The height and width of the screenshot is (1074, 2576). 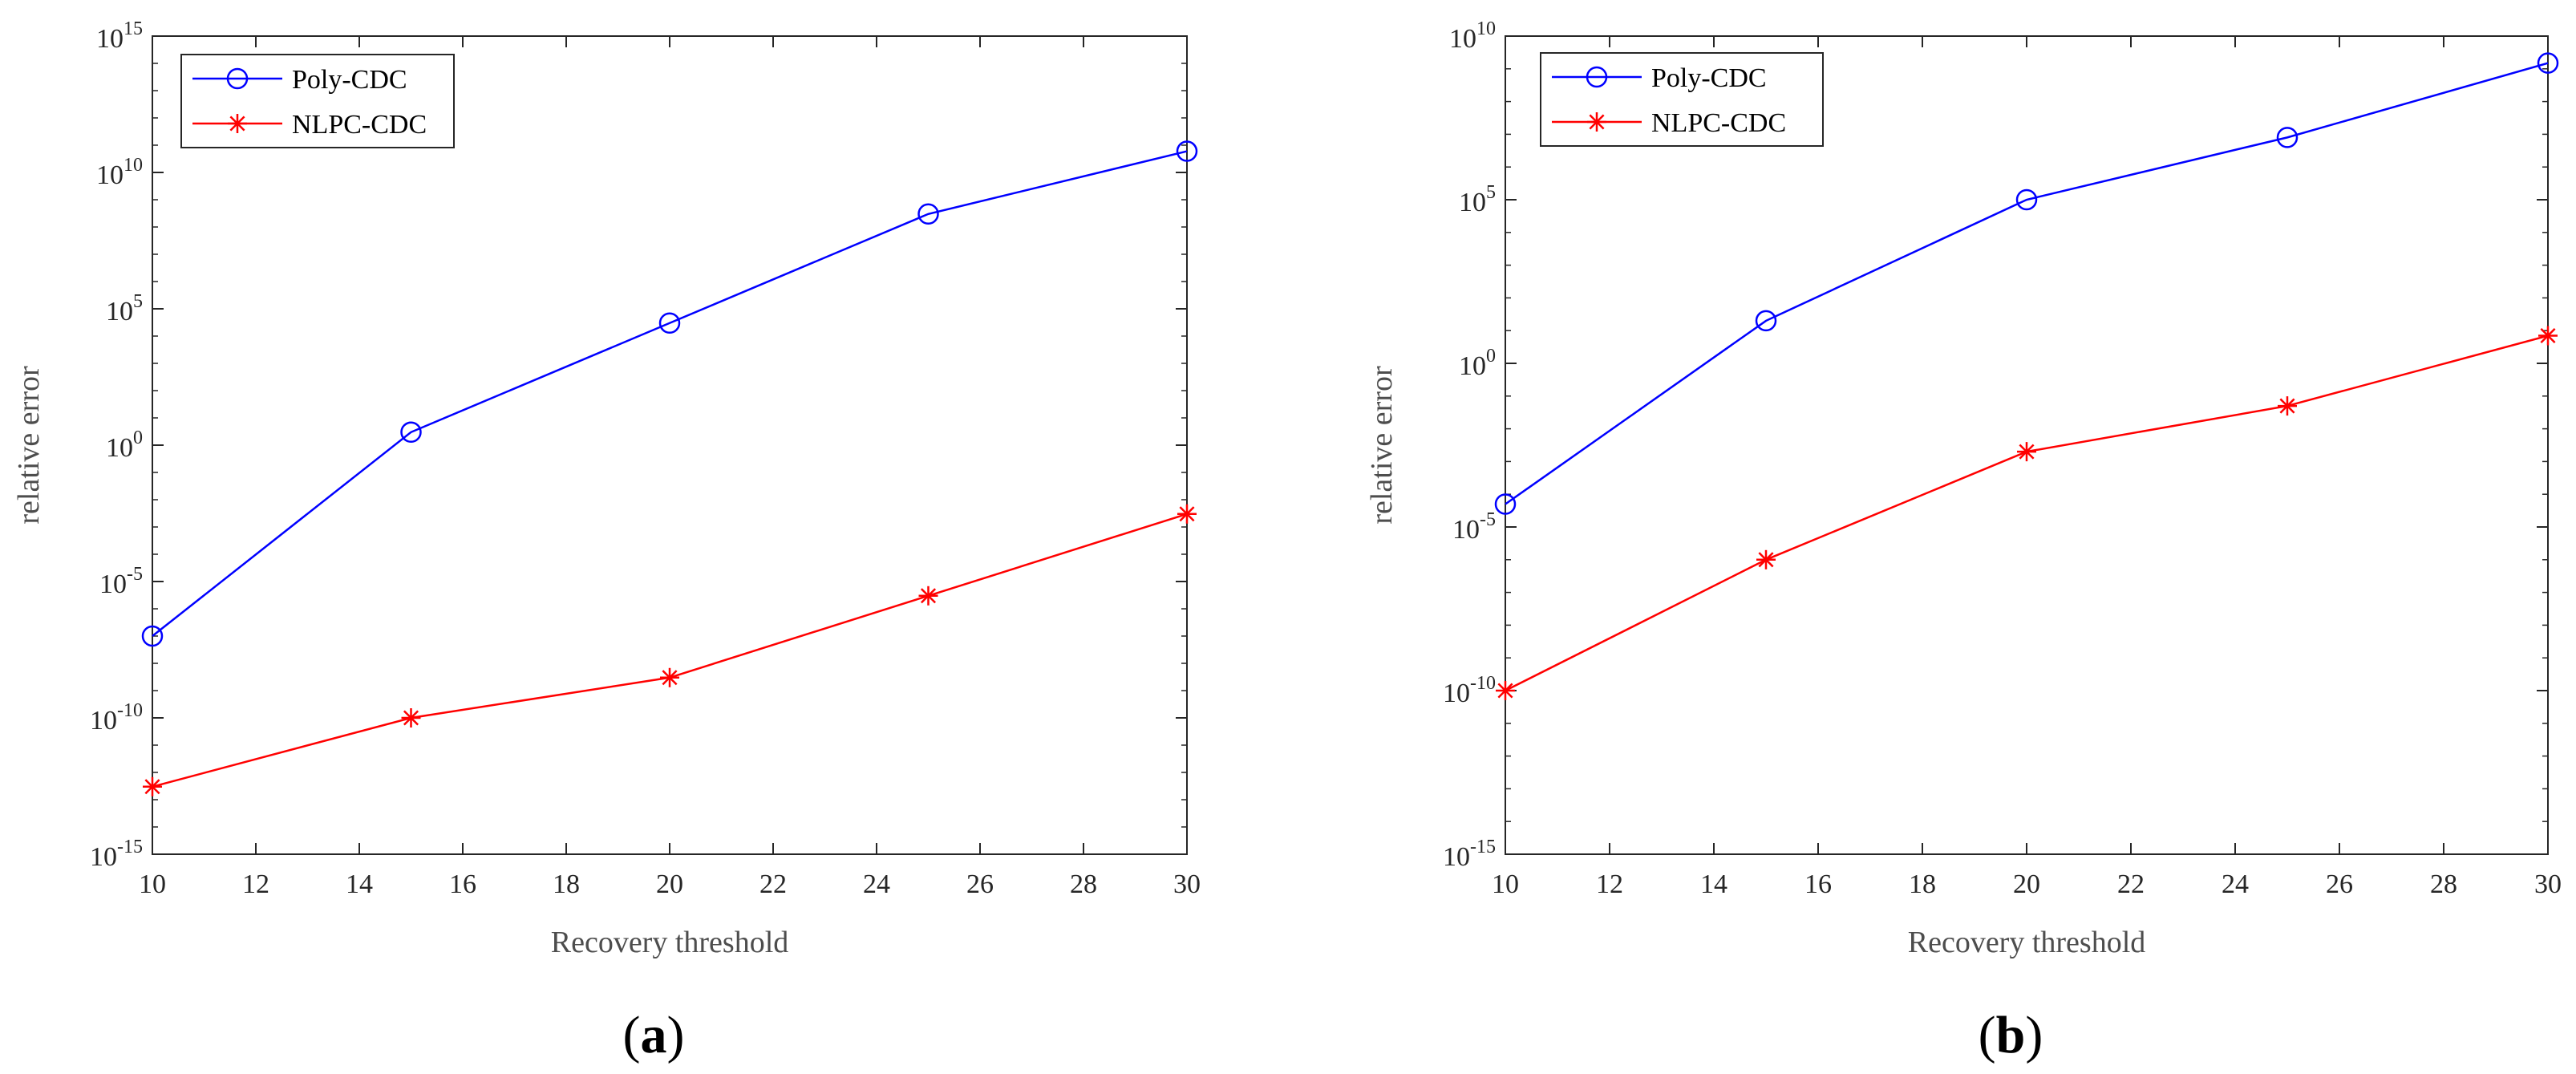 What do you see at coordinates (2011, 1035) in the screenshot?
I see `panel-label: (b)` at bounding box center [2011, 1035].